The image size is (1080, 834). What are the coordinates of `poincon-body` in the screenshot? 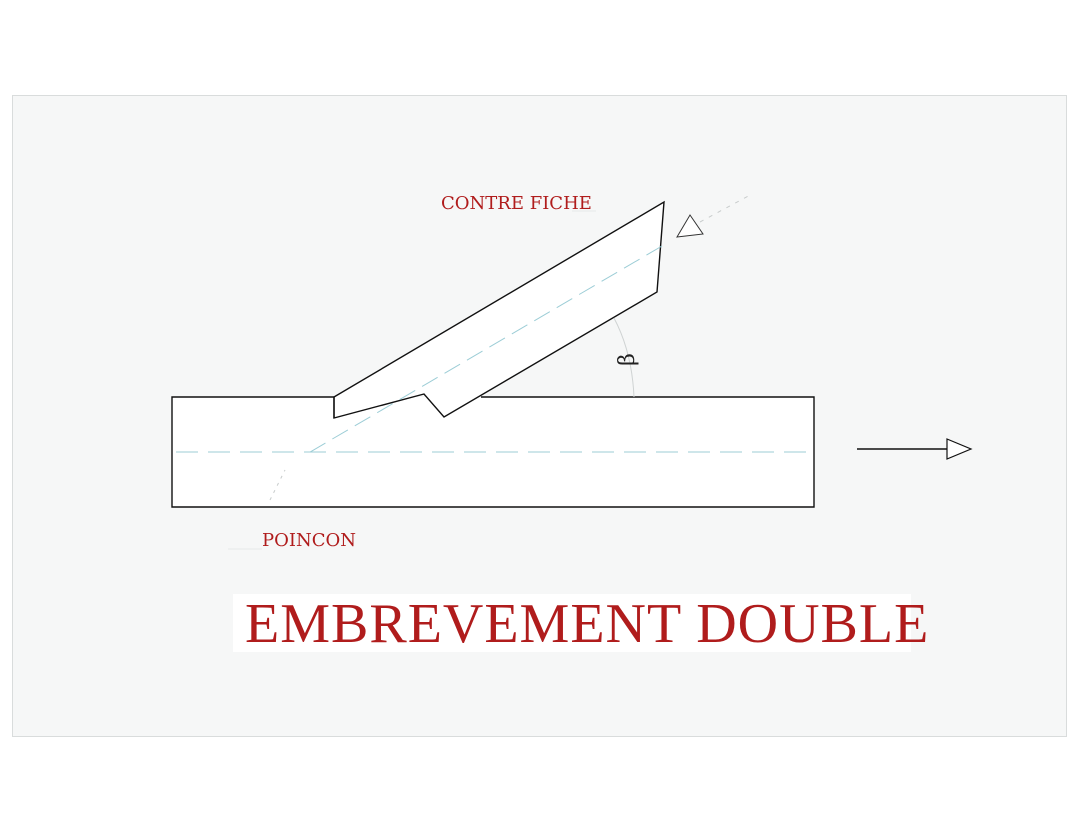 It's located at (493, 452).